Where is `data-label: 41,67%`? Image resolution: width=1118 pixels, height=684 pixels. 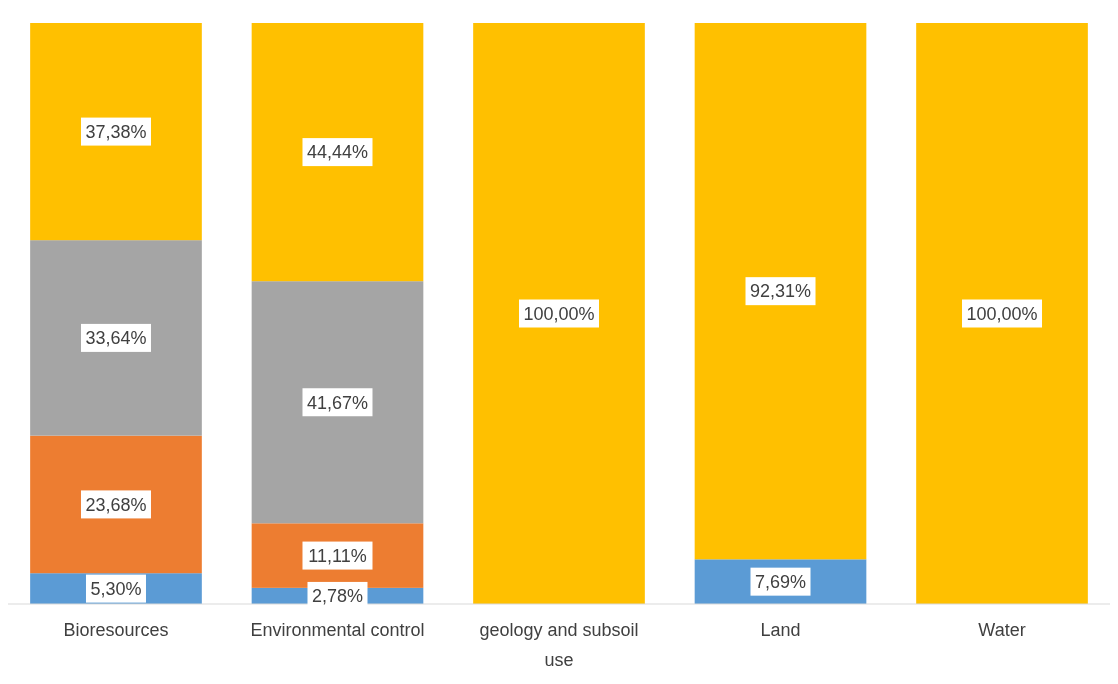 data-label: 41,67% is located at coordinates (337, 402).